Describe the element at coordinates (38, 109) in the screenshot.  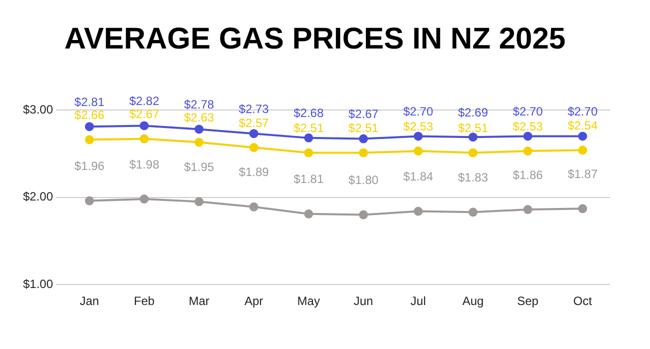
I see `y-tick-label: $3.00` at that location.